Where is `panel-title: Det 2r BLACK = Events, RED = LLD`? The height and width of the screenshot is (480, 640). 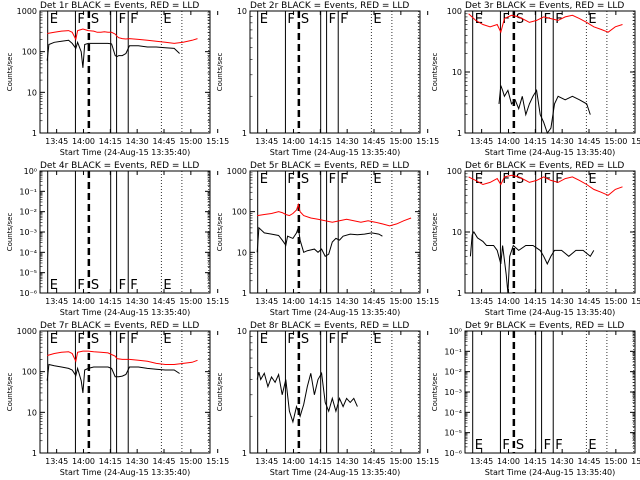
panel-title: Det 2r BLACK = Events, RED = LLD is located at coordinates (329, 6).